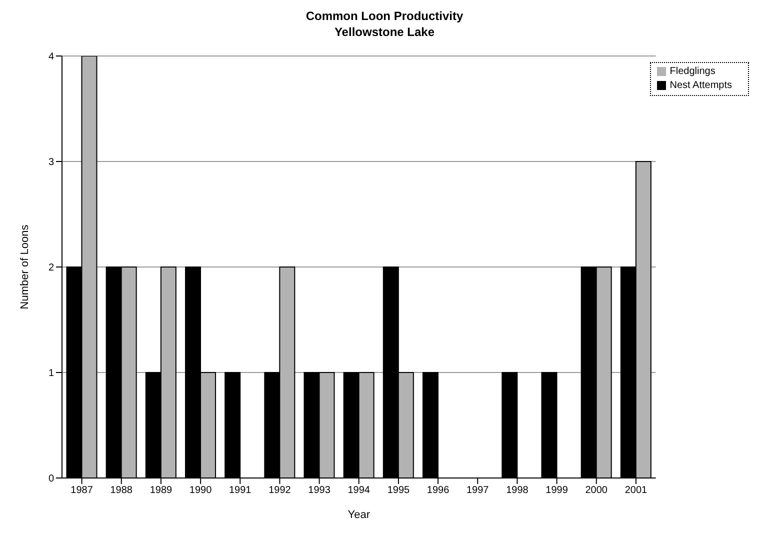 This screenshot has width=769, height=536. What do you see at coordinates (51, 374) in the screenshot?
I see `y-tick-label: 1` at bounding box center [51, 374].